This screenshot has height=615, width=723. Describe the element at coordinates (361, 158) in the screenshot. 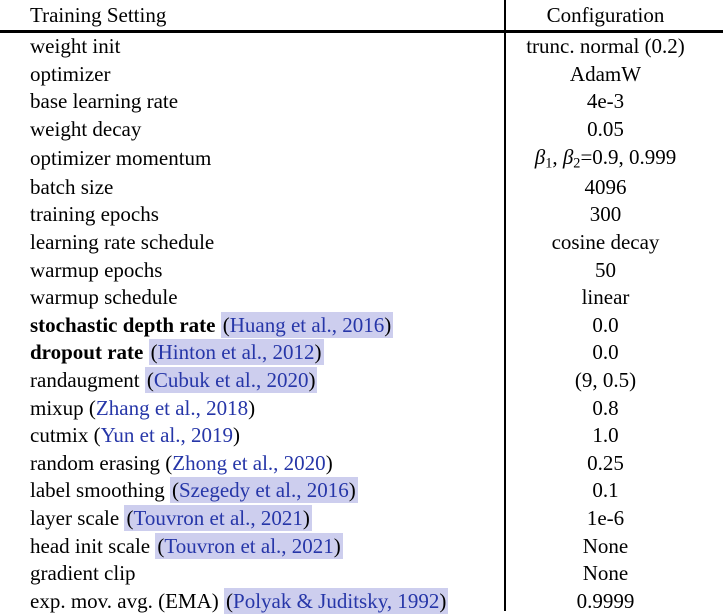

I see `table-row: optimizer momentum β1, β2=0.9, 0.999` at that location.